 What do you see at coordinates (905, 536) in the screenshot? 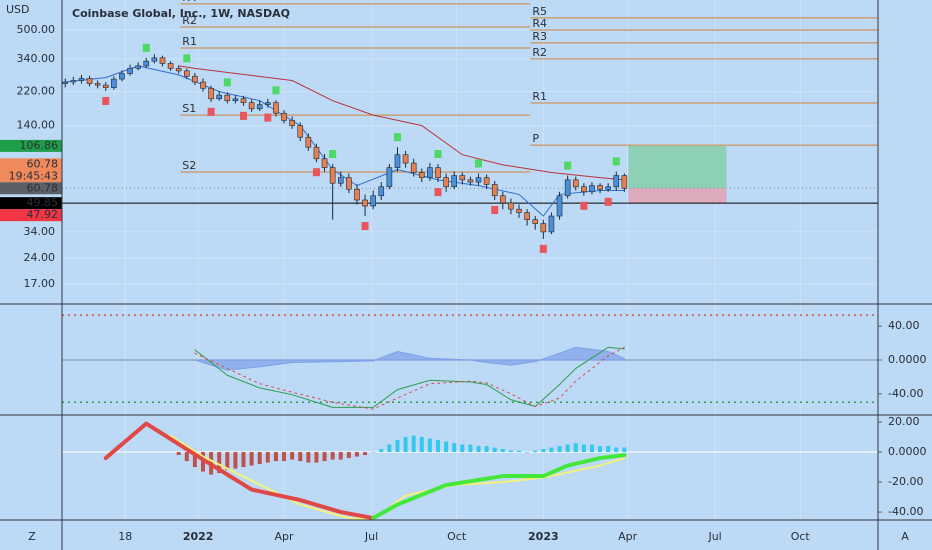
I see `auto-scale-button: A` at bounding box center [905, 536].